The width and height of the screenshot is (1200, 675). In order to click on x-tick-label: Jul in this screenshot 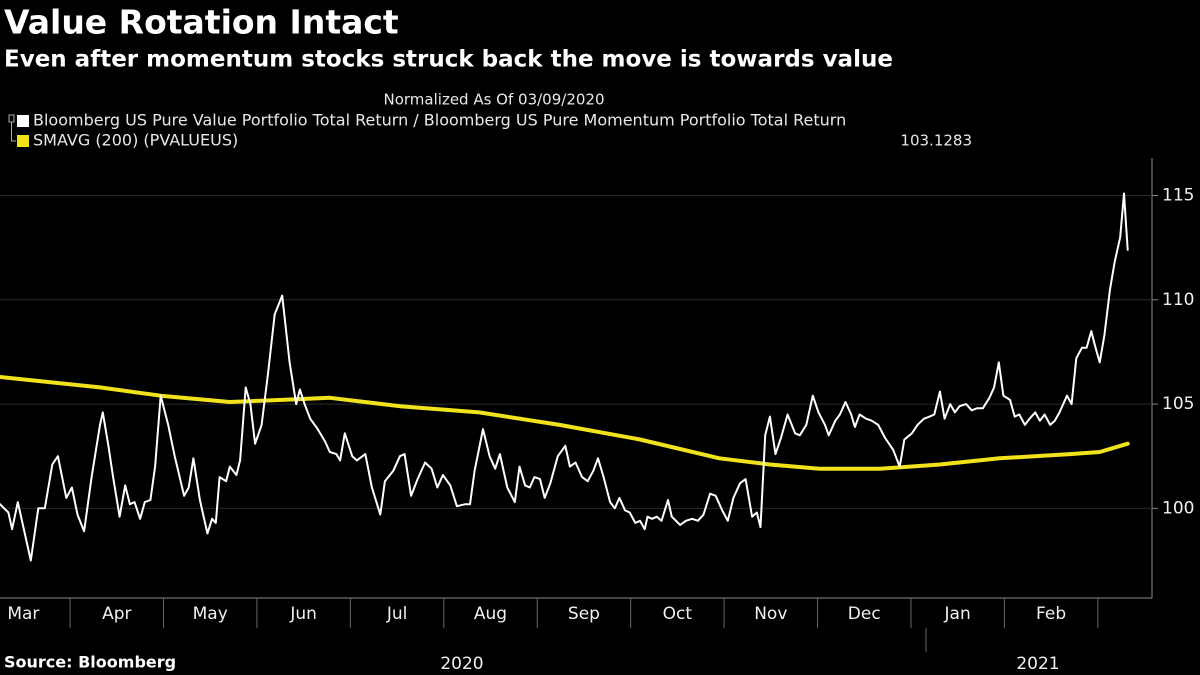, I will do `click(397, 614)`.